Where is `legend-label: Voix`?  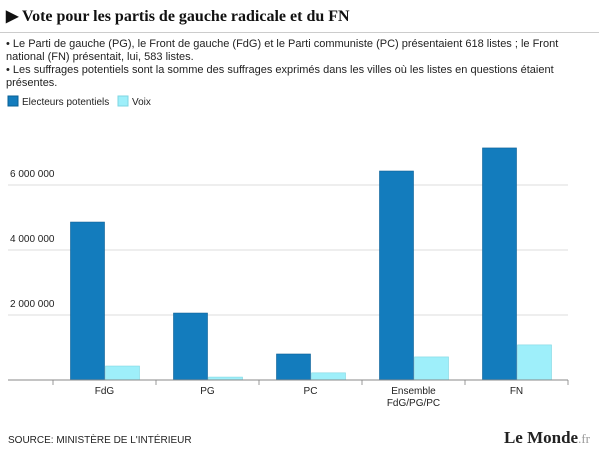
legend-label: Voix is located at coordinates (141, 102).